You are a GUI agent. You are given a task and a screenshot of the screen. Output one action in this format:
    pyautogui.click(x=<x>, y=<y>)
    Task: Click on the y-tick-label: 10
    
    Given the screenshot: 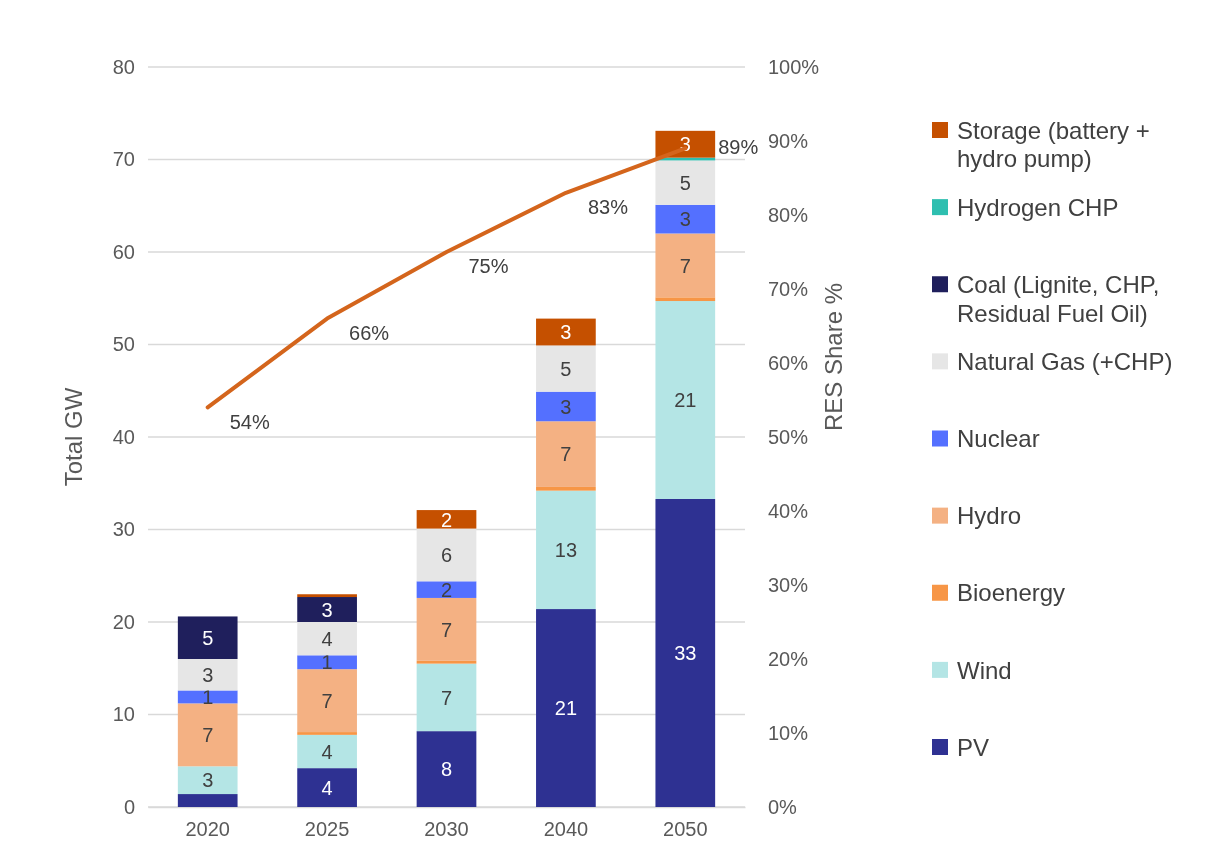 What is the action you would take?
    pyautogui.click(x=123, y=714)
    